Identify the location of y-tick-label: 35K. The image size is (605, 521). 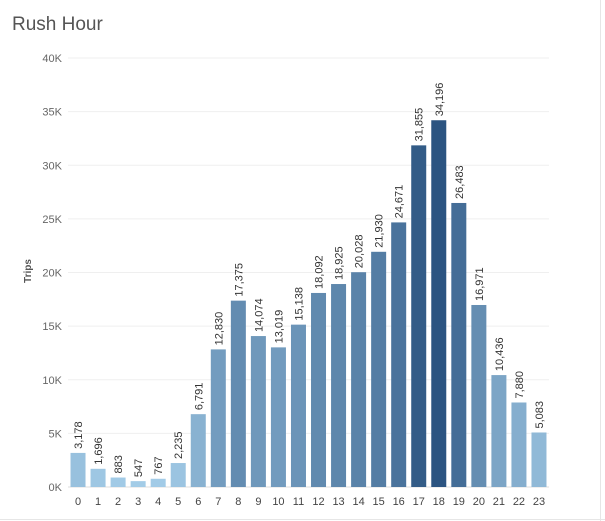
(52, 113).